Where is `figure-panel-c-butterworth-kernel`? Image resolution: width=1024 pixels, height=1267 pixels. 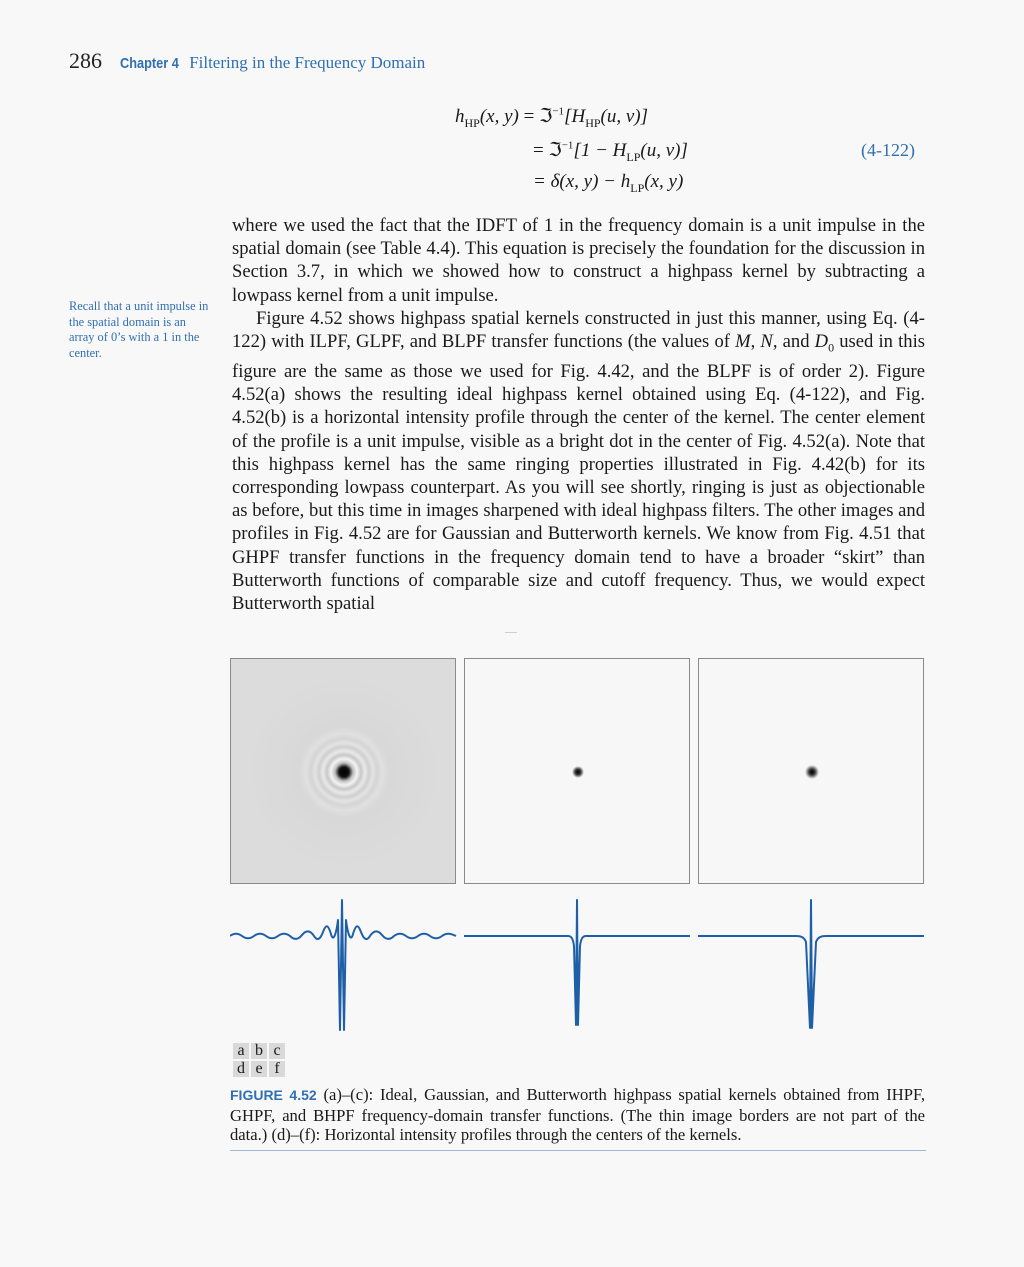
figure-panel-c-butterworth-kernel is located at coordinates (811, 771).